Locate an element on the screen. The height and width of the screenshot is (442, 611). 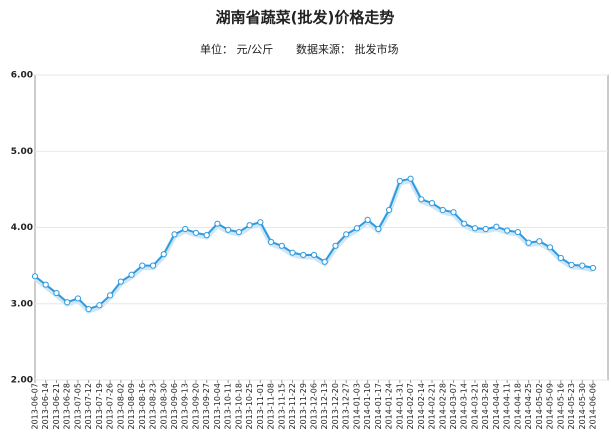
x-tick-label: 2014-03-21 is located at coordinates (474, 406).